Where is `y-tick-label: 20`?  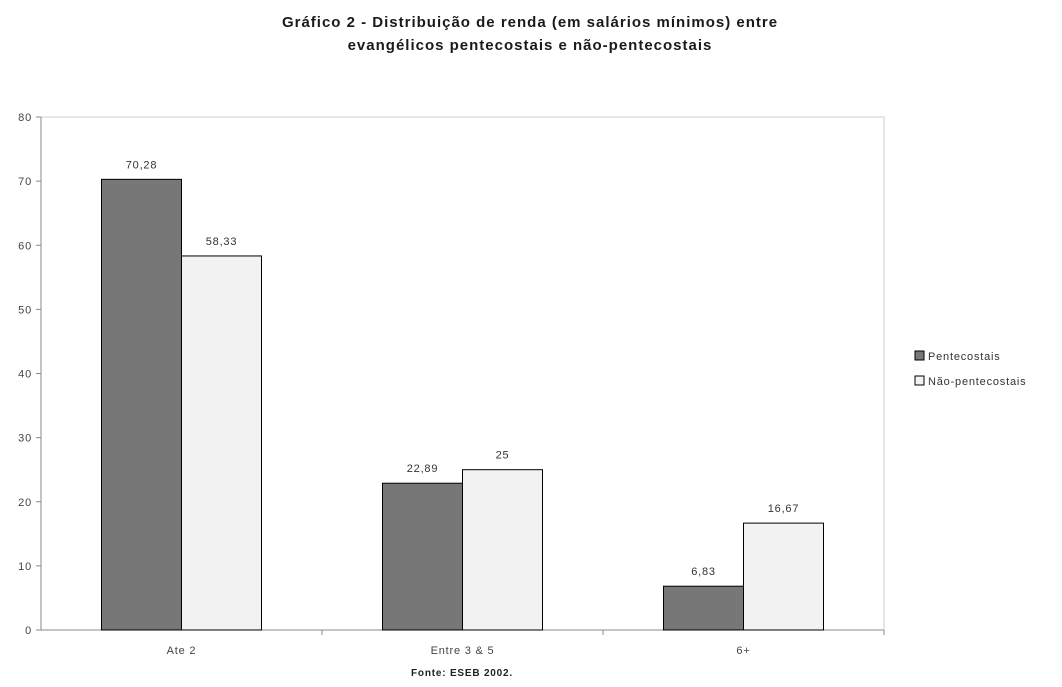
y-tick-label: 20 is located at coordinates (25, 503).